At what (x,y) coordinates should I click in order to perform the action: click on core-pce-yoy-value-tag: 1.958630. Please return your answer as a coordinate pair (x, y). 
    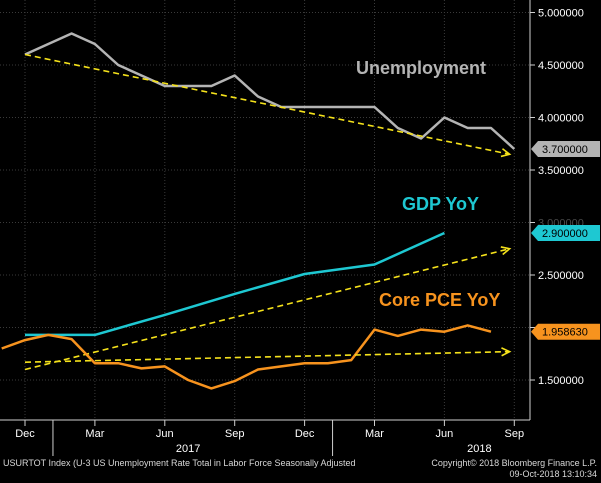
    Looking at the image, I should click on (565, 331).